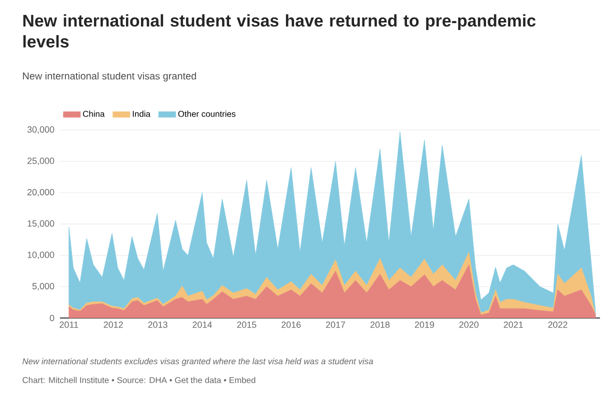 The width and height of the screenshot is (612, 400). What do you see at coordinates (94, 113) in the screenshot?
I see `legend-label: China` at bounding box center [94, 113].